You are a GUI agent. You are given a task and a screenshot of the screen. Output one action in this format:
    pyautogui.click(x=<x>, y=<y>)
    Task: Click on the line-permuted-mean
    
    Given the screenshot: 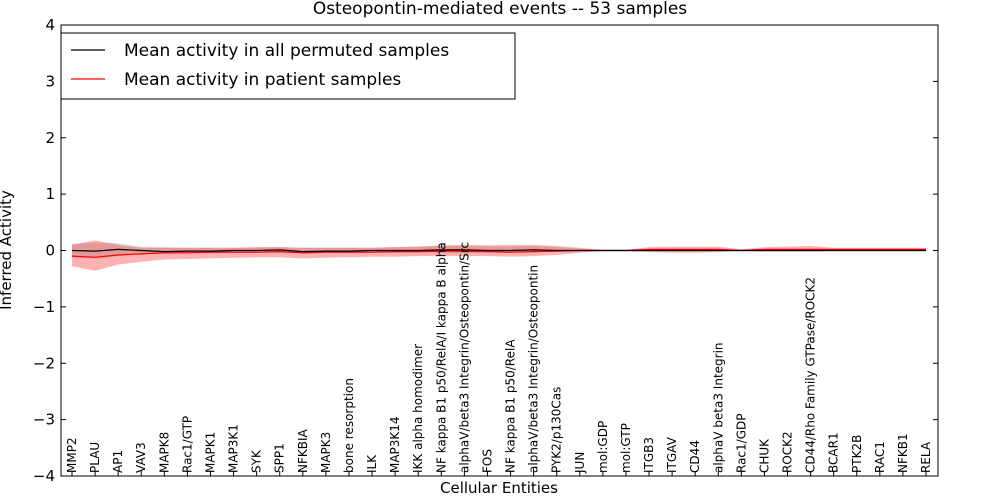 What is the action you would take?
    pyautogui.click(x=498, y=250)
    